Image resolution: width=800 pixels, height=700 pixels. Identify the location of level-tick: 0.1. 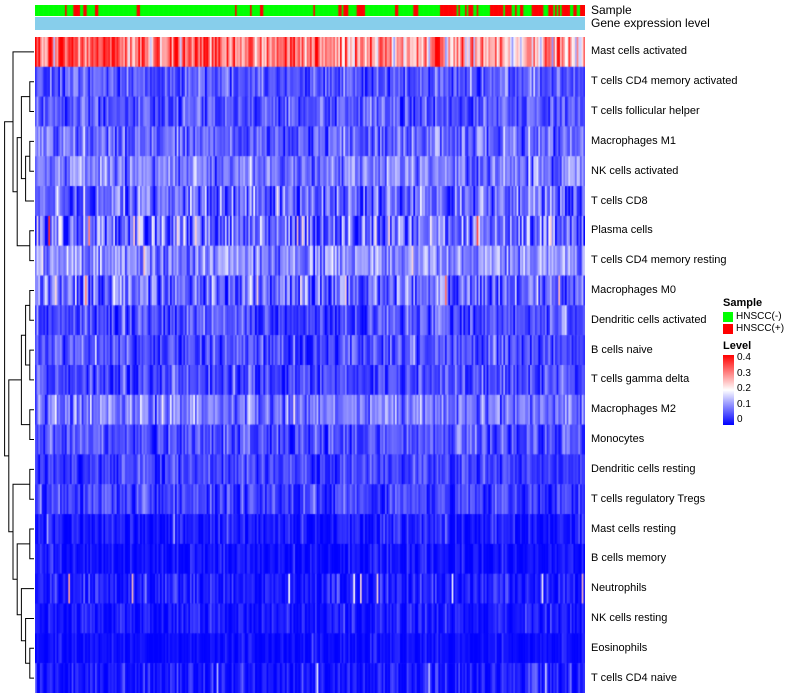
(744, 404).